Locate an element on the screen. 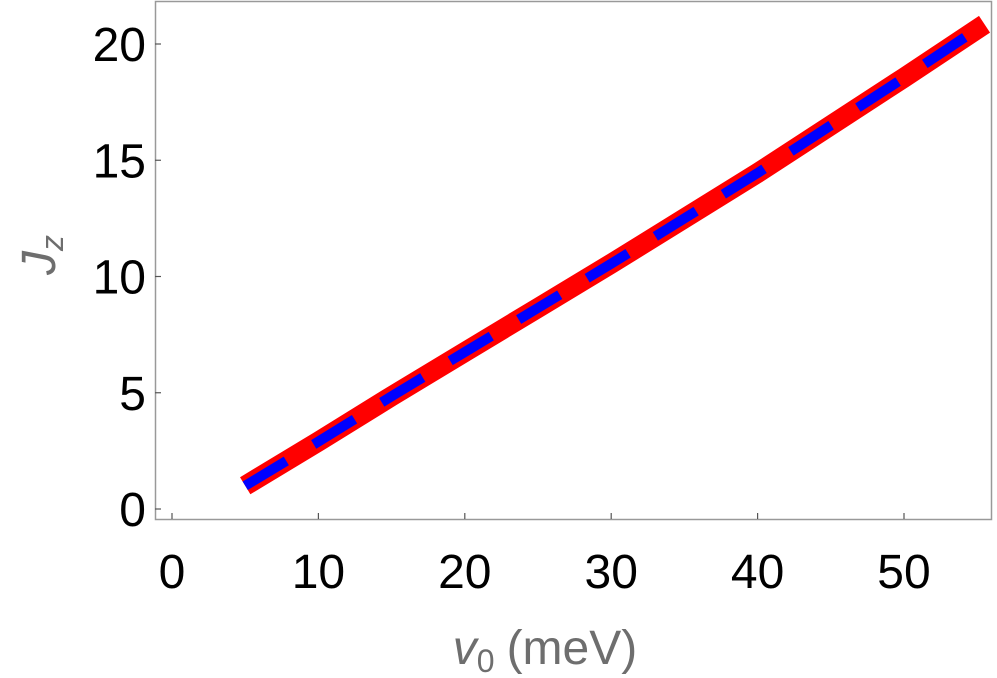 The height and width of the screenshot is (678, 997). x-tick-label: 10 is located at coordinates (318, 572).